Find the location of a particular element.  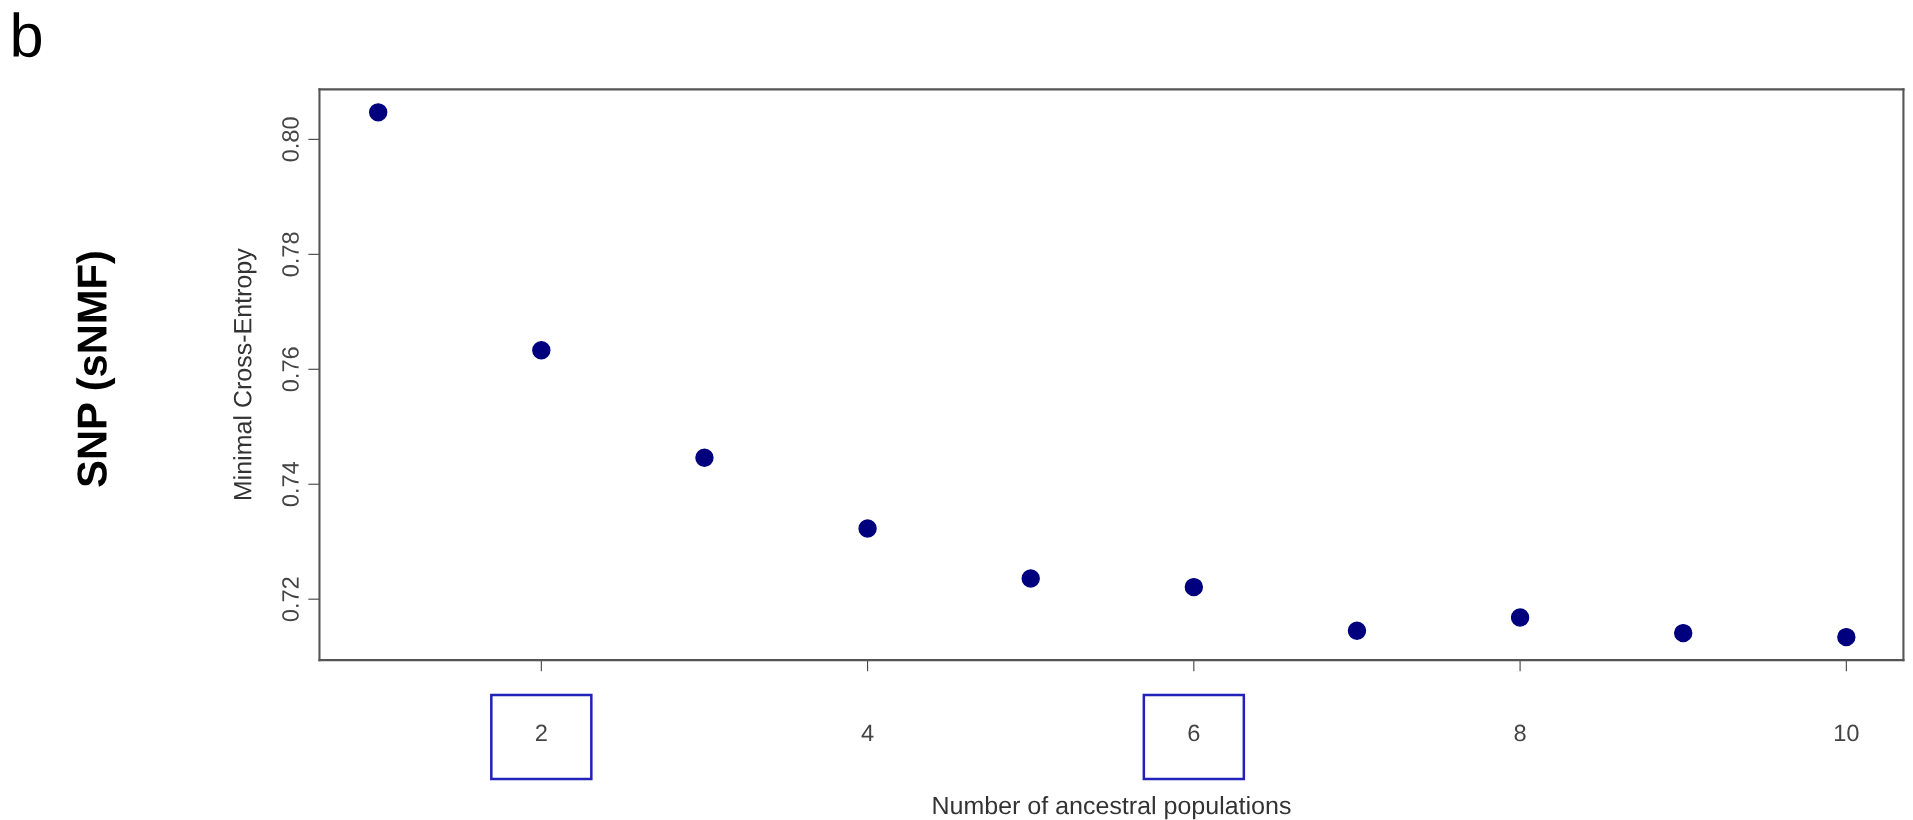

y-tick-label: 0.72 is located at coordinates (290, 599).